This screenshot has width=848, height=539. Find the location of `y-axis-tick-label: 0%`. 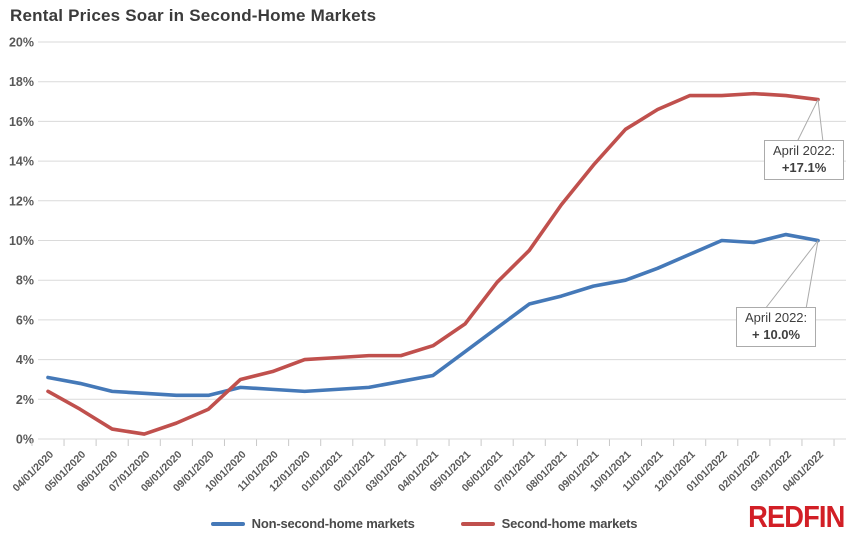

y-axis-tick-label: 0% is located at coordinates (25, 440).